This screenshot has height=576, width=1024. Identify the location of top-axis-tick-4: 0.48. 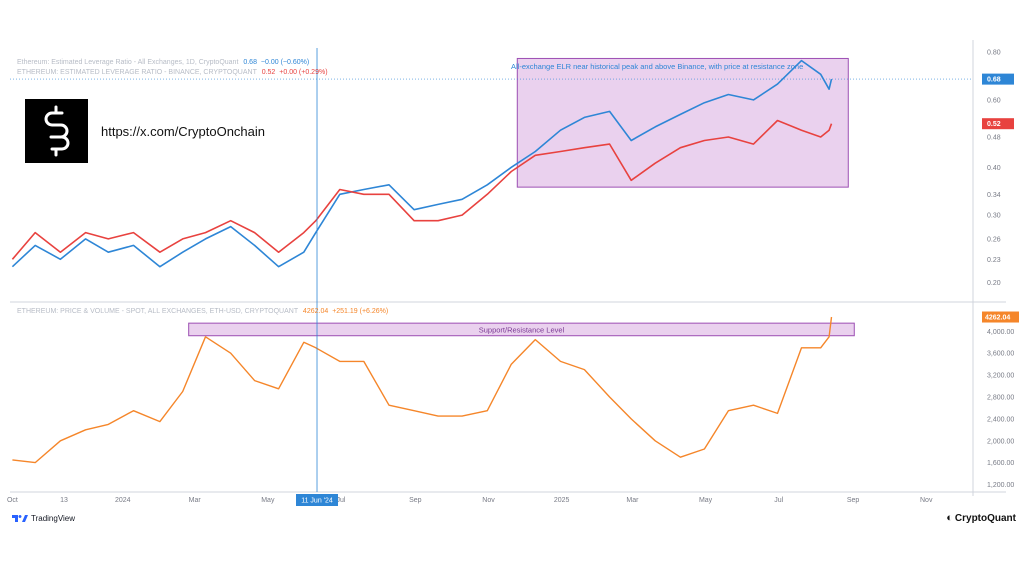
(994, 137).